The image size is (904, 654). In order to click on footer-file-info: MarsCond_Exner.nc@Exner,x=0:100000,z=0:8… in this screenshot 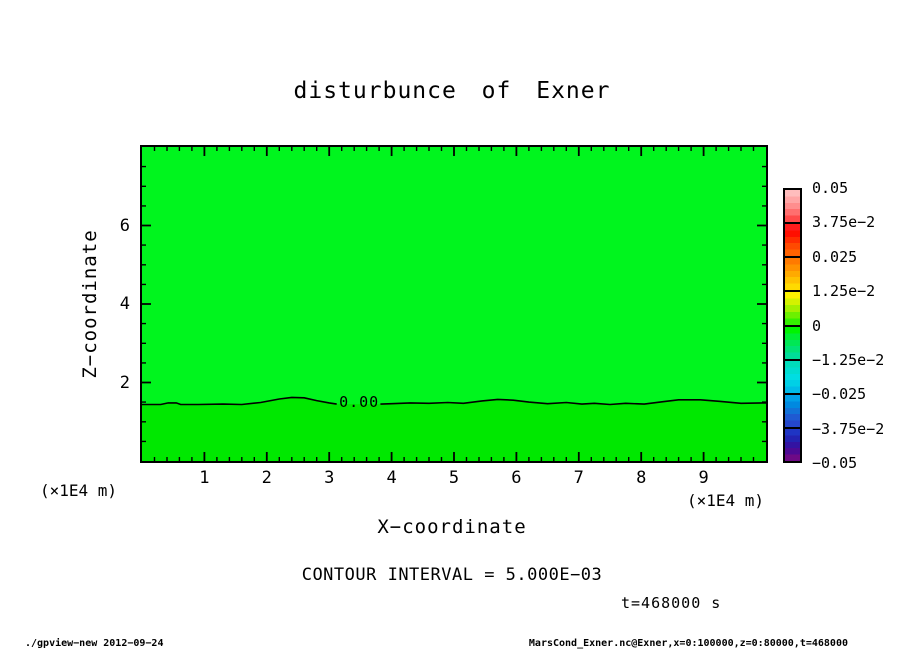, I will do `click(688, 643)`.